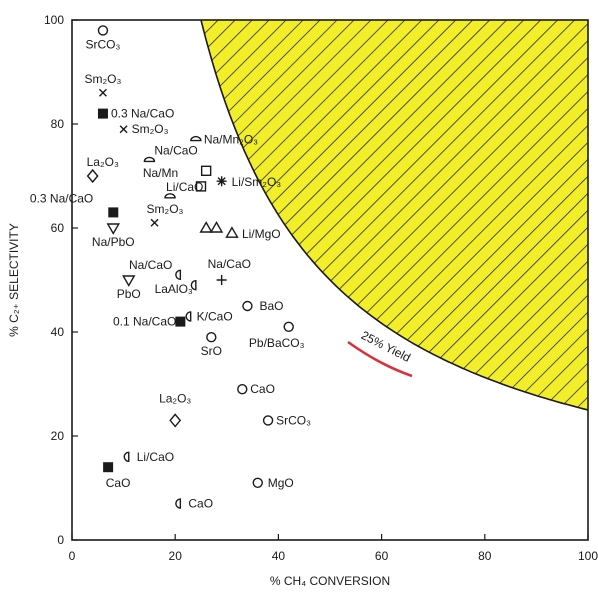  What do you see at coordinates (382, 556) in the screenshot?
I see `x-tick-label: 60` at bounding box center [382, 556].